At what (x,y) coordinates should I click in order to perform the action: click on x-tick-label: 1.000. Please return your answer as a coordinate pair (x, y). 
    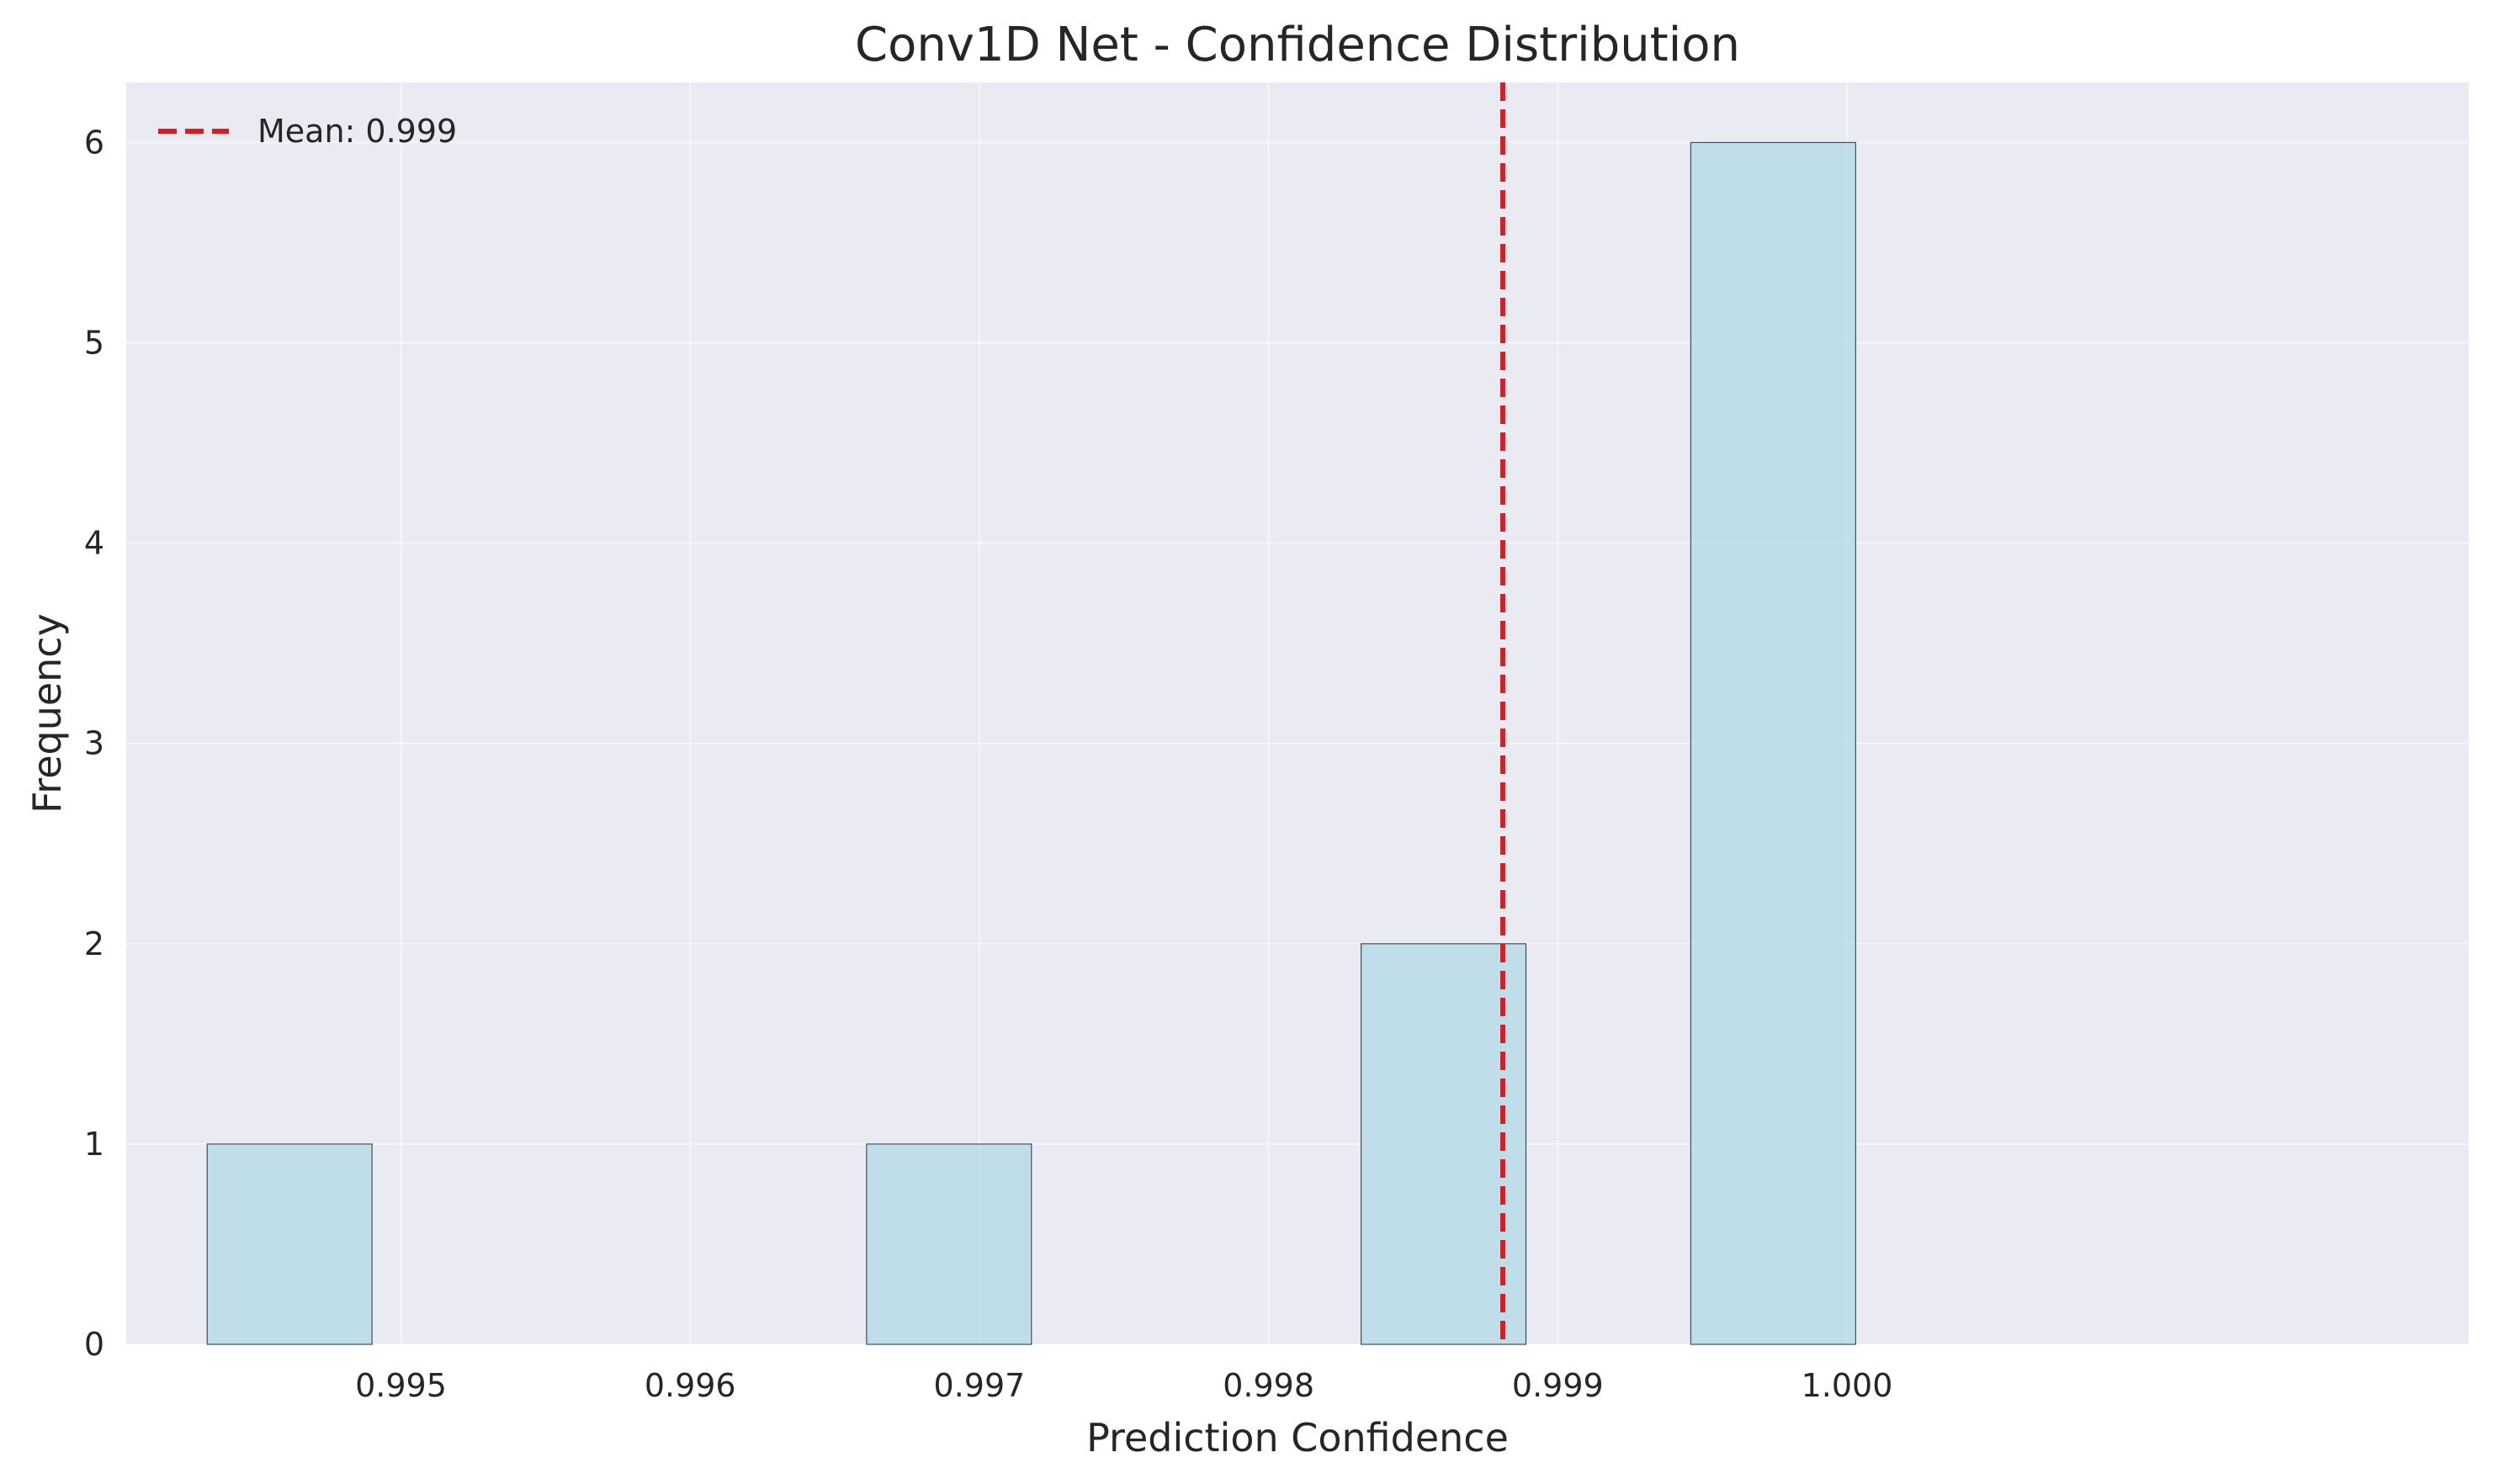
    Looking at the image, I should click on (1848, 1385).